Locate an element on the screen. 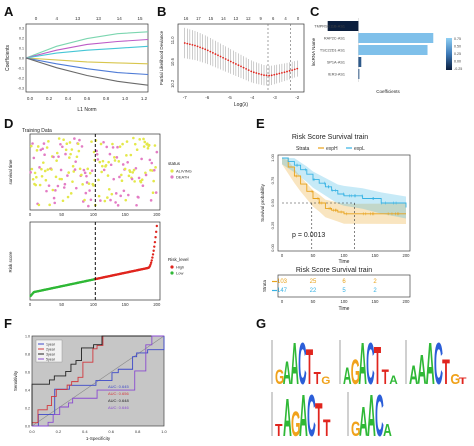 This screenshot has height=446, width=474. panel-a-toptick: 4 is located at coordinates (57, 18).